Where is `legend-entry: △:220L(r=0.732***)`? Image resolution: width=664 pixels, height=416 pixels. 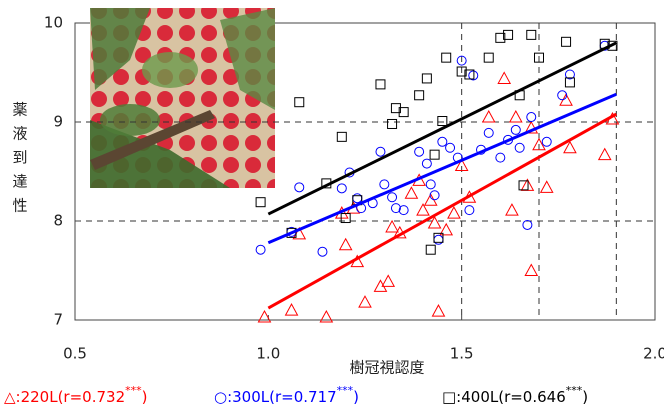
legend-entry: △:220L(r=0.732***) is located at coordinates (75, 395).